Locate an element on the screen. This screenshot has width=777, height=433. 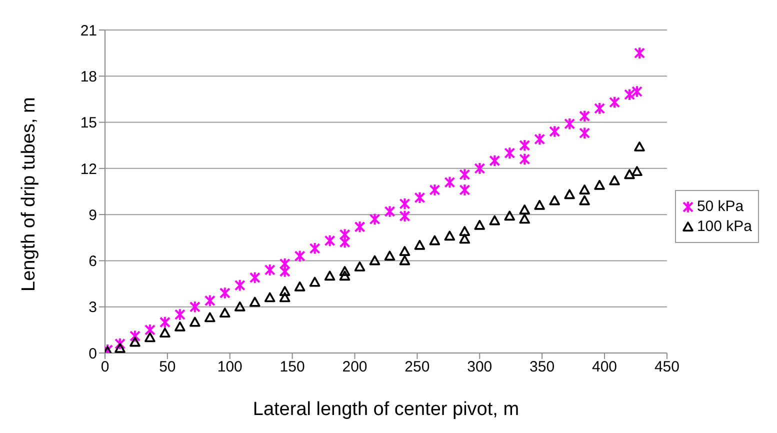
x-tick-label: 300 is located at coordinates (479, 367).